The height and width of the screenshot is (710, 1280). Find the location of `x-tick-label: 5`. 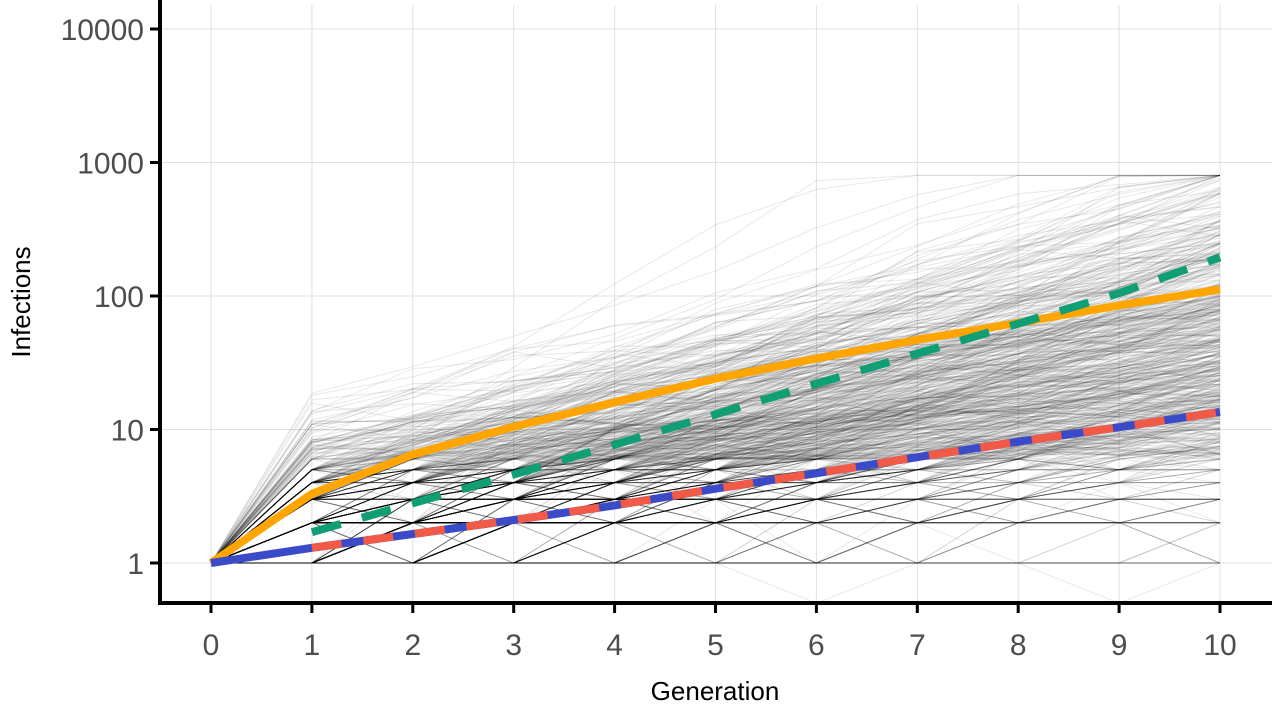

x-tick-label: 5 is located at coordinates (715, 645).